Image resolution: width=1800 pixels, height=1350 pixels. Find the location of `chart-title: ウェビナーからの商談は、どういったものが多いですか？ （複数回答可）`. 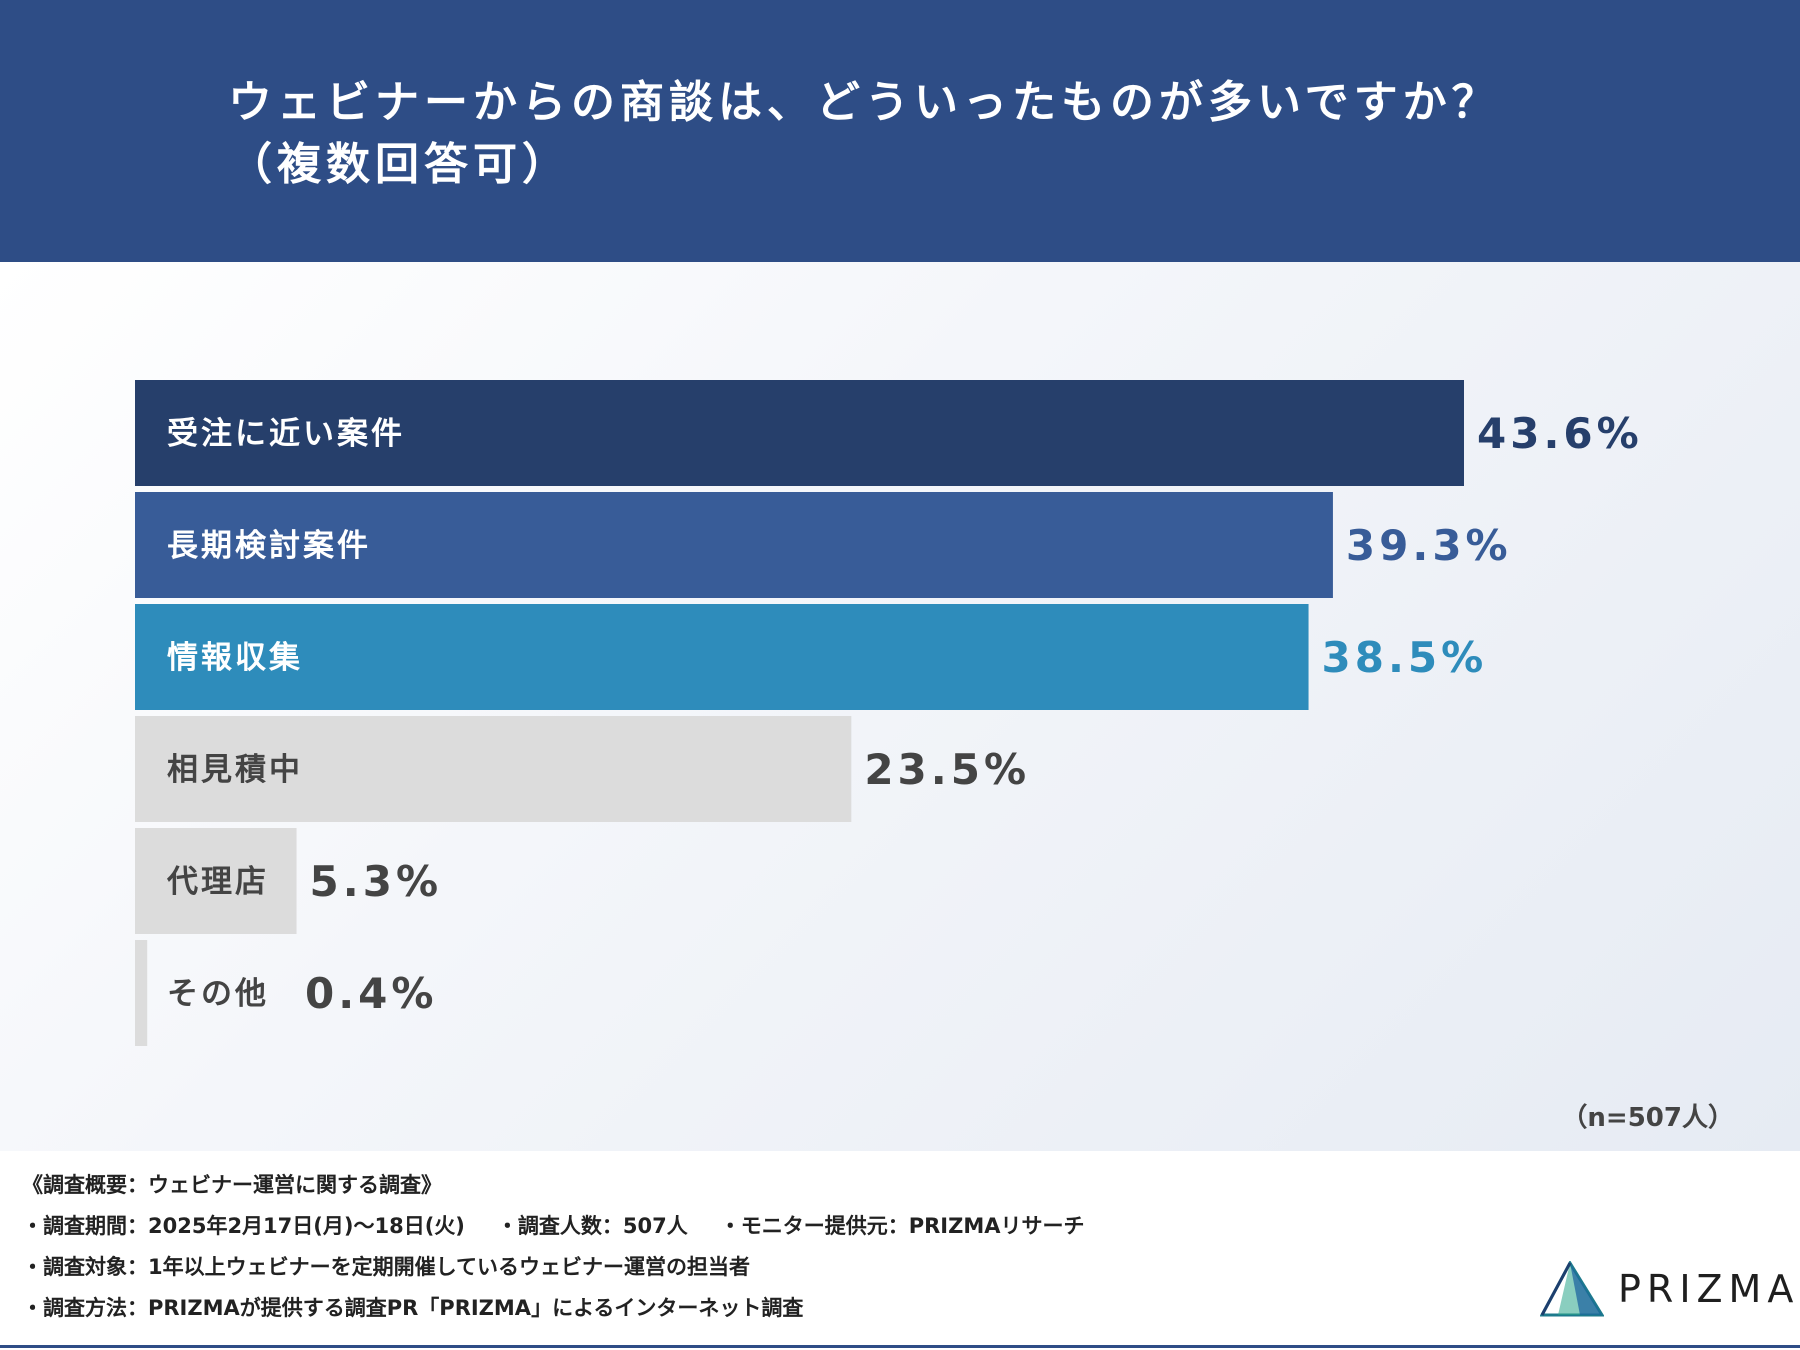

chart-title: ウェビナーからの商談は、どういったものが多いですか？ （複数回答可） is located at coordinates (864, 134).